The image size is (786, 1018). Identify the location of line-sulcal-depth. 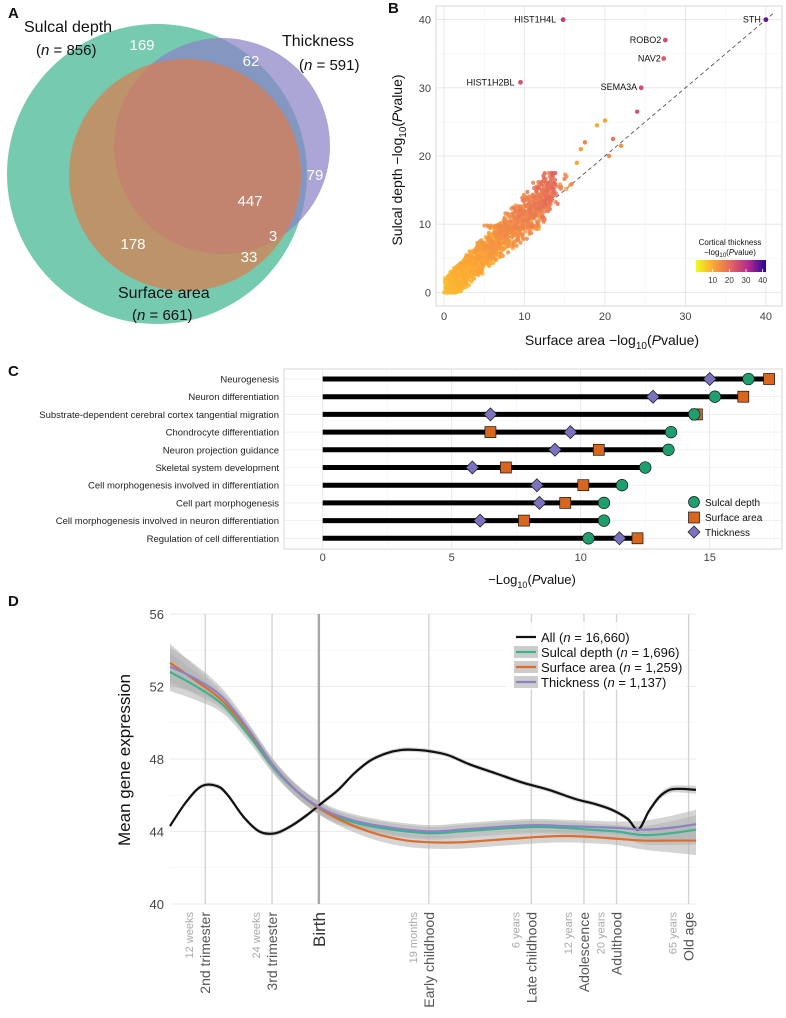
(433, 754).